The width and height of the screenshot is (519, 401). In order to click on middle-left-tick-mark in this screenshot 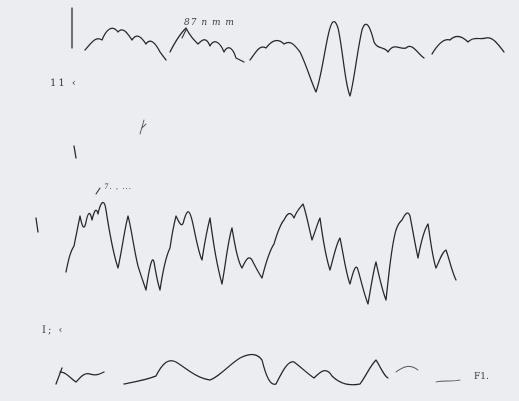, I will do `click(37, 225)`.